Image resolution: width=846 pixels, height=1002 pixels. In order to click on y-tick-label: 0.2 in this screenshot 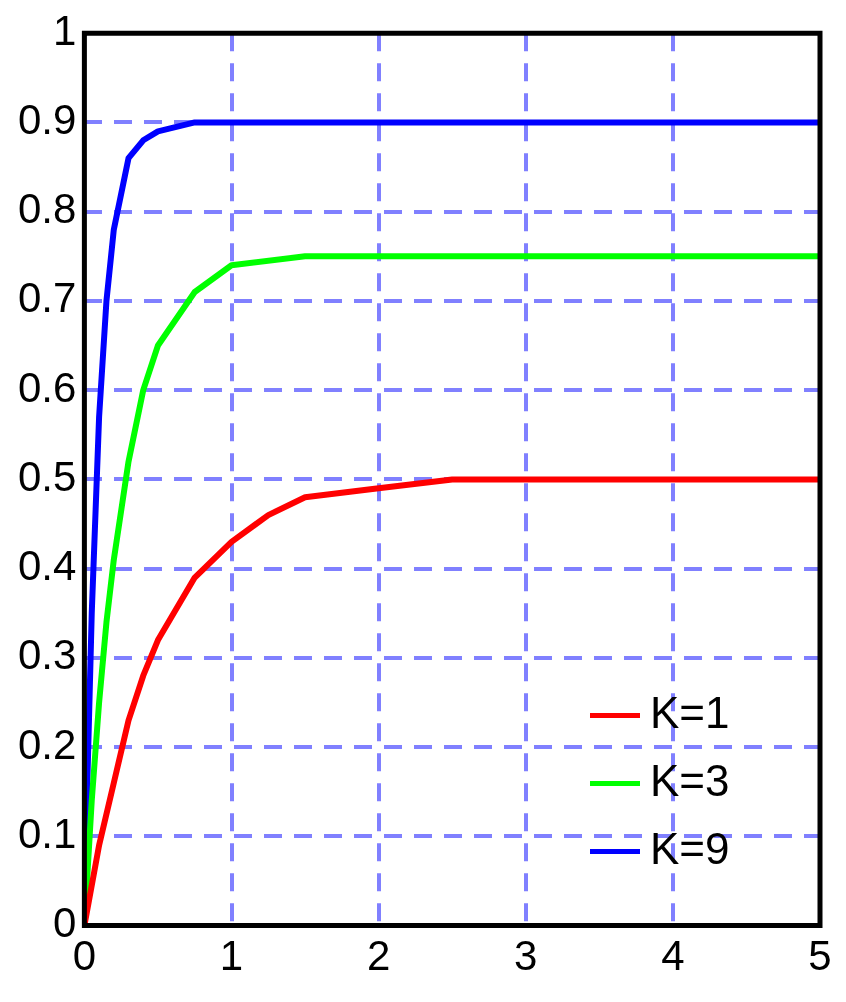, I will do `click(47, 744)`.